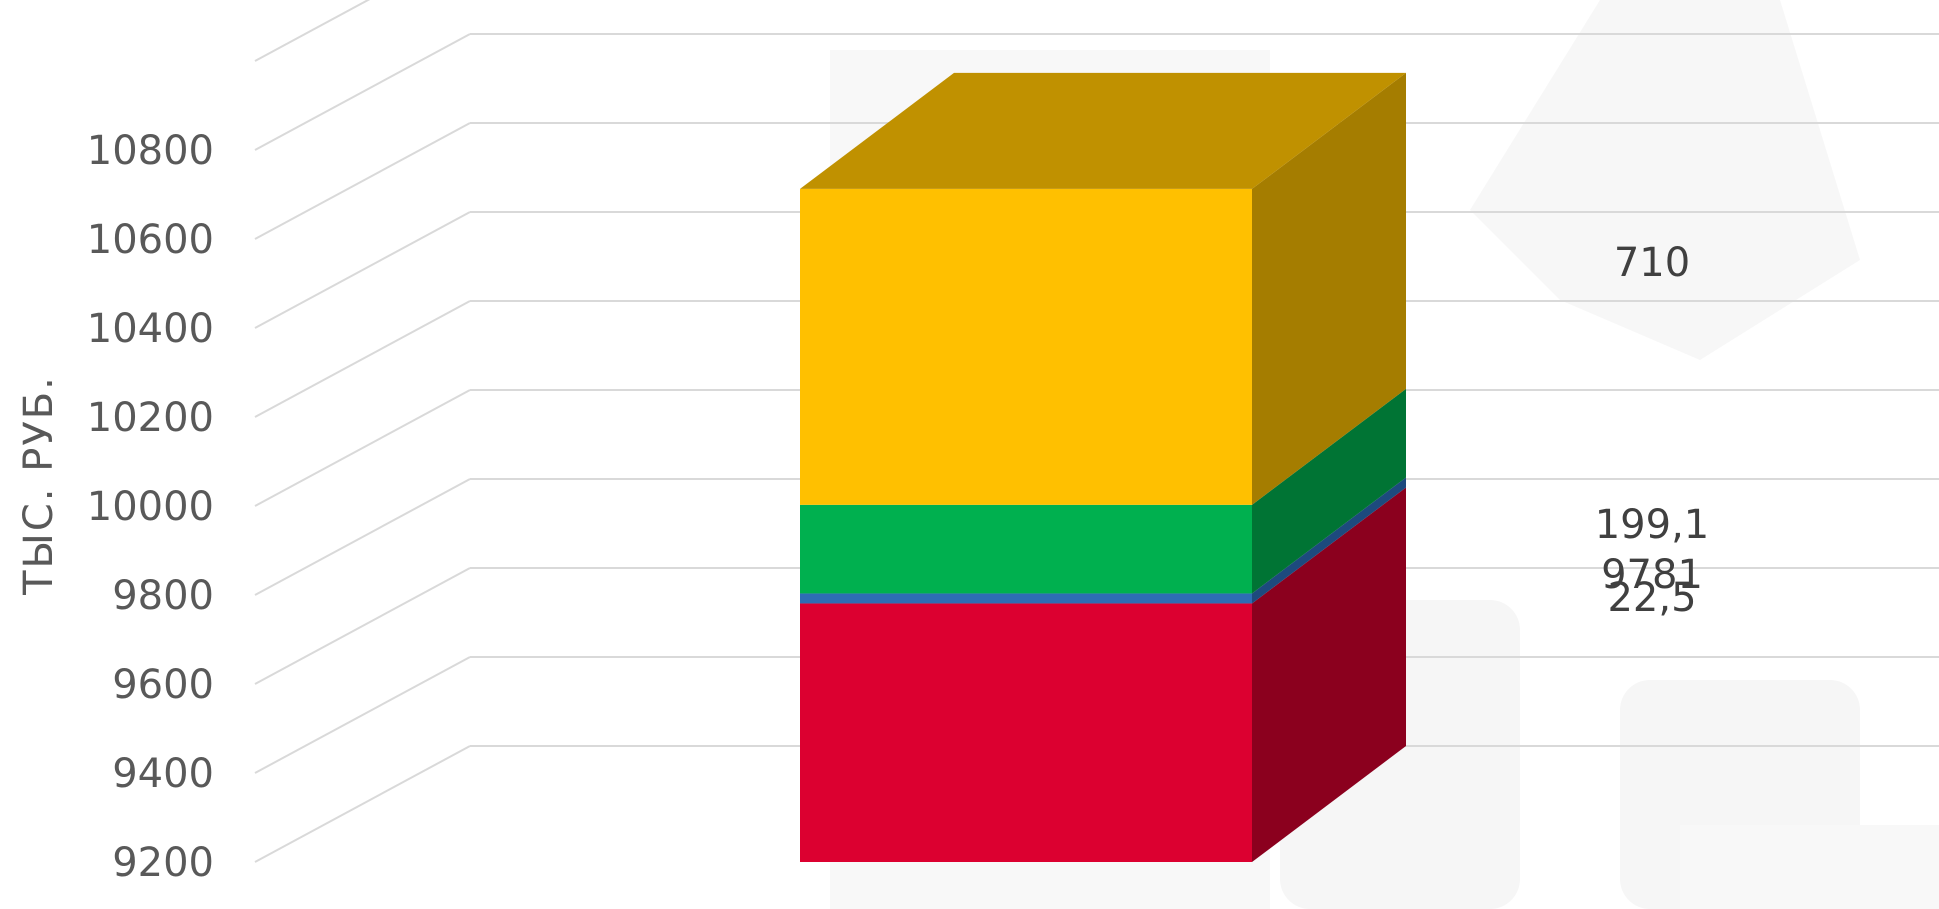 The height and width of the screenshot is (909, 1939). What do you see at coordinates (163, 596) in the screenshot?
I see `y-tick-label: 9800` at bounding box center [163, 596].